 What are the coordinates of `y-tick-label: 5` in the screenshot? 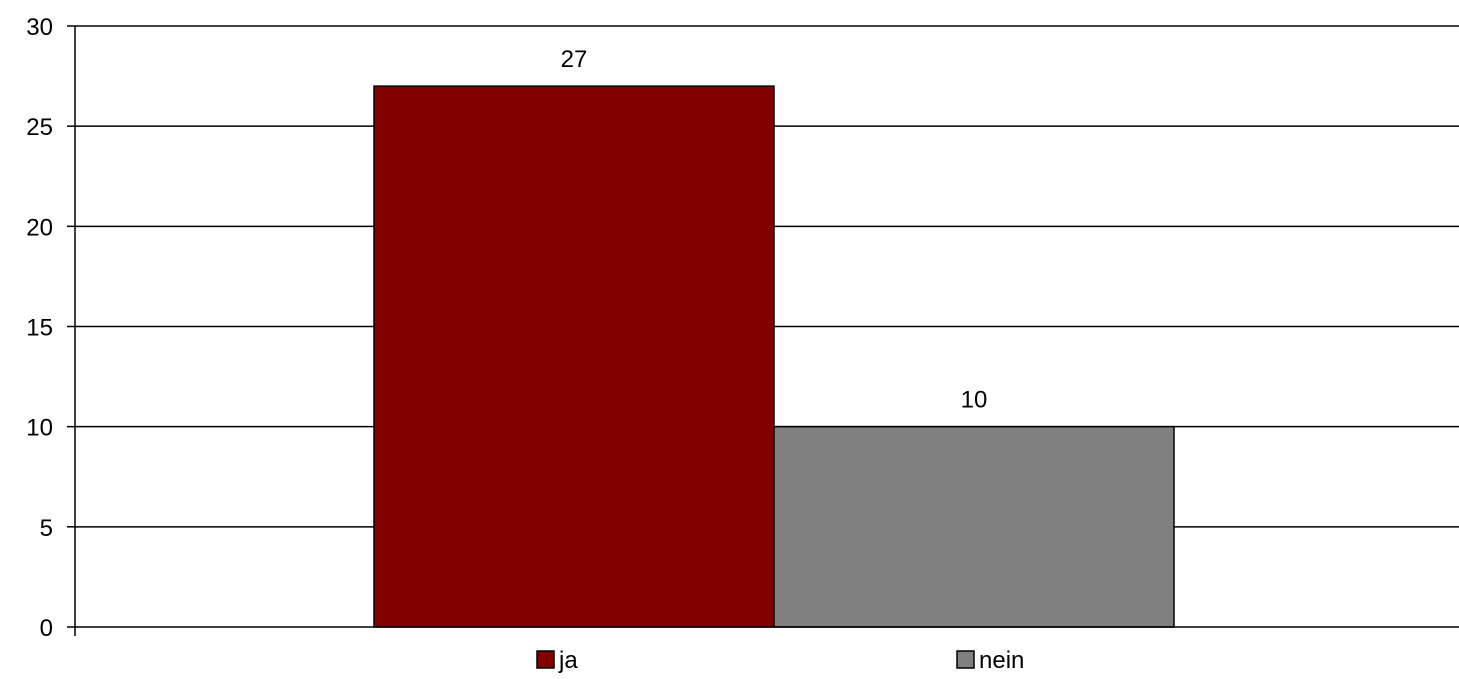 It's located at (46, 528).